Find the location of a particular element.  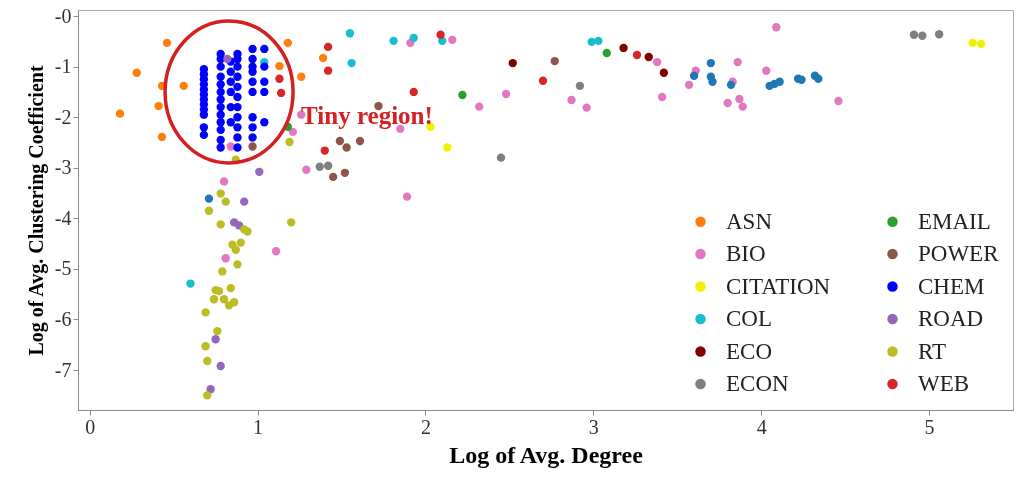

y-tick-label: -2 is located at coordinates (63, 116).